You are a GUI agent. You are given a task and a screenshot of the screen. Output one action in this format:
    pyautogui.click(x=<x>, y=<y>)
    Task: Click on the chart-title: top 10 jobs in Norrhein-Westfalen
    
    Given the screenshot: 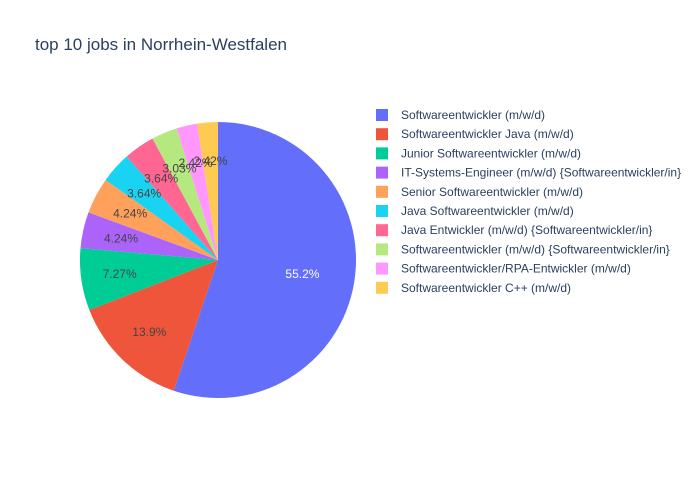 What is the action you would take?
    pyautogui.click(x=161, y=44)
    